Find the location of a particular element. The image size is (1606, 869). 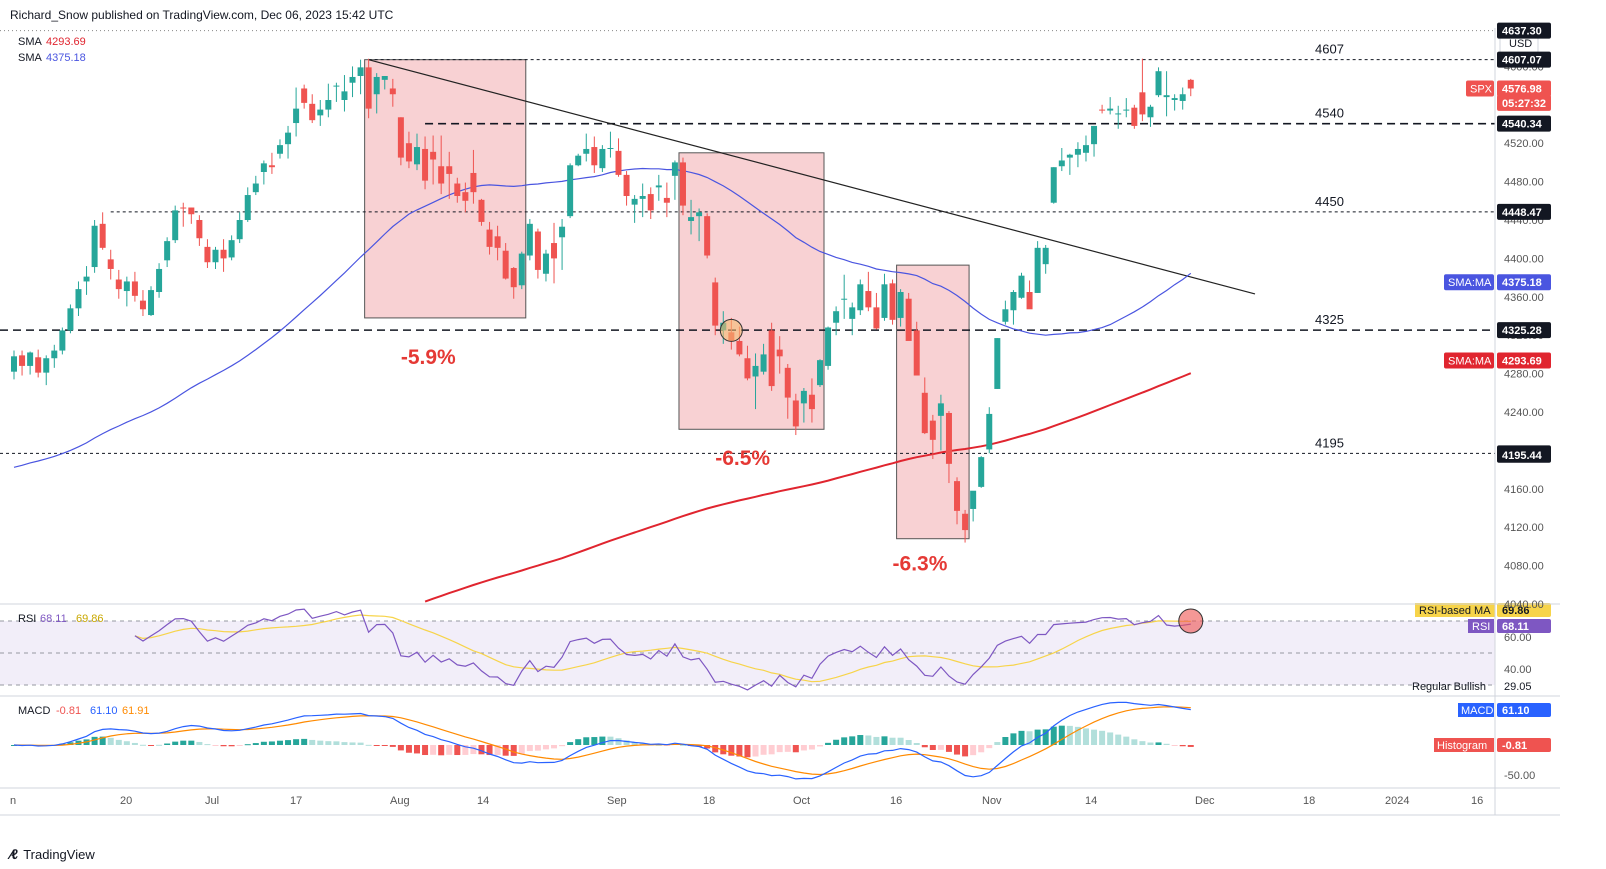

level-label: 4325 is located at coordinates (1329, 319).